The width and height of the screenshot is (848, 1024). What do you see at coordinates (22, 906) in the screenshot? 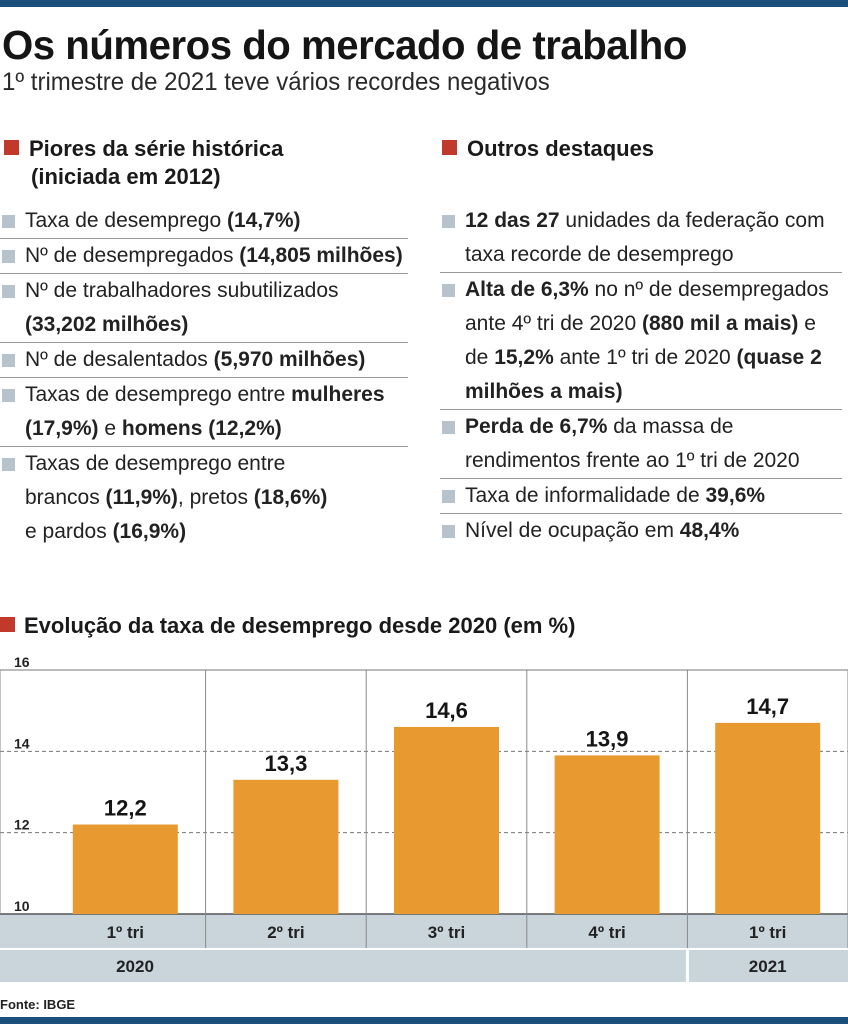
I see `y-tick-label: 10` at bounding box center [22, 906].